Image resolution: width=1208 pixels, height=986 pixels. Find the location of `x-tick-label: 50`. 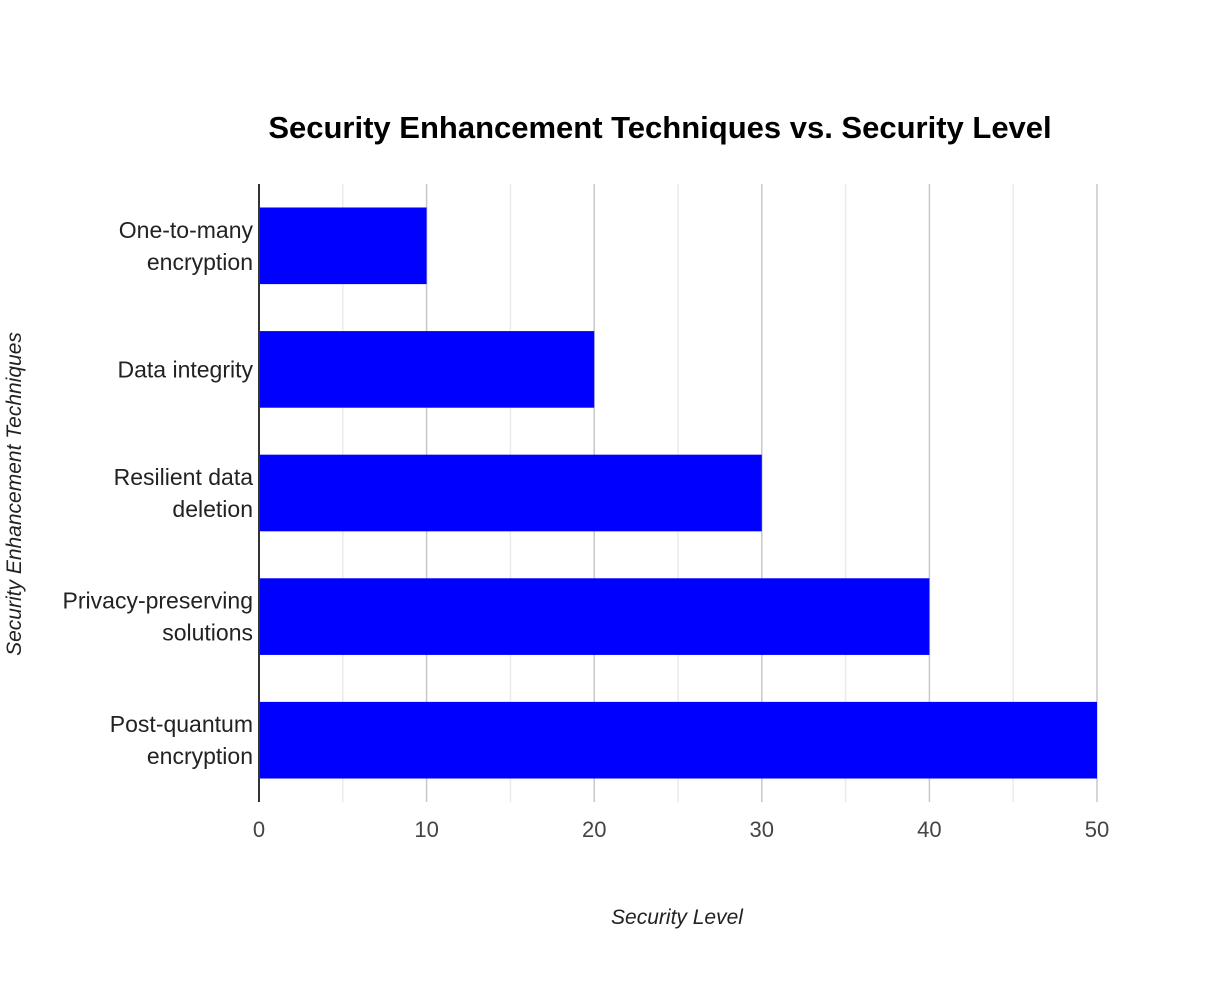

x-tick-label: 50 is located at coordinates (1097, 829).